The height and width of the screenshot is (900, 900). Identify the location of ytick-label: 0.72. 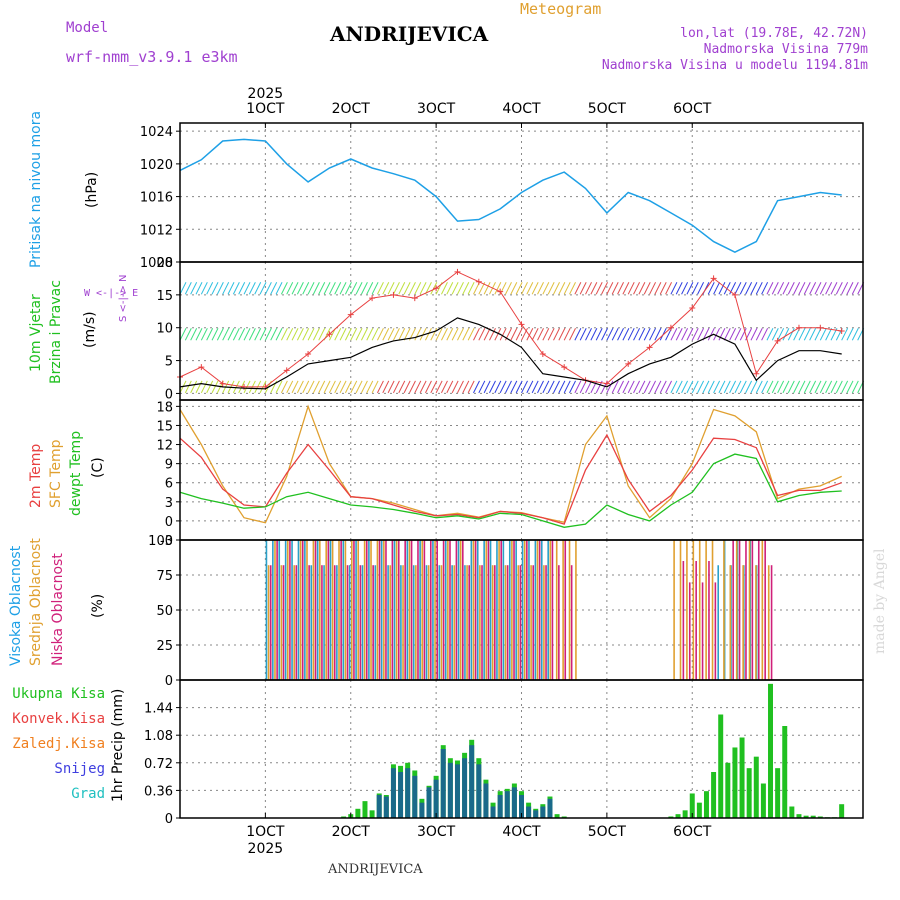
(158, 764).